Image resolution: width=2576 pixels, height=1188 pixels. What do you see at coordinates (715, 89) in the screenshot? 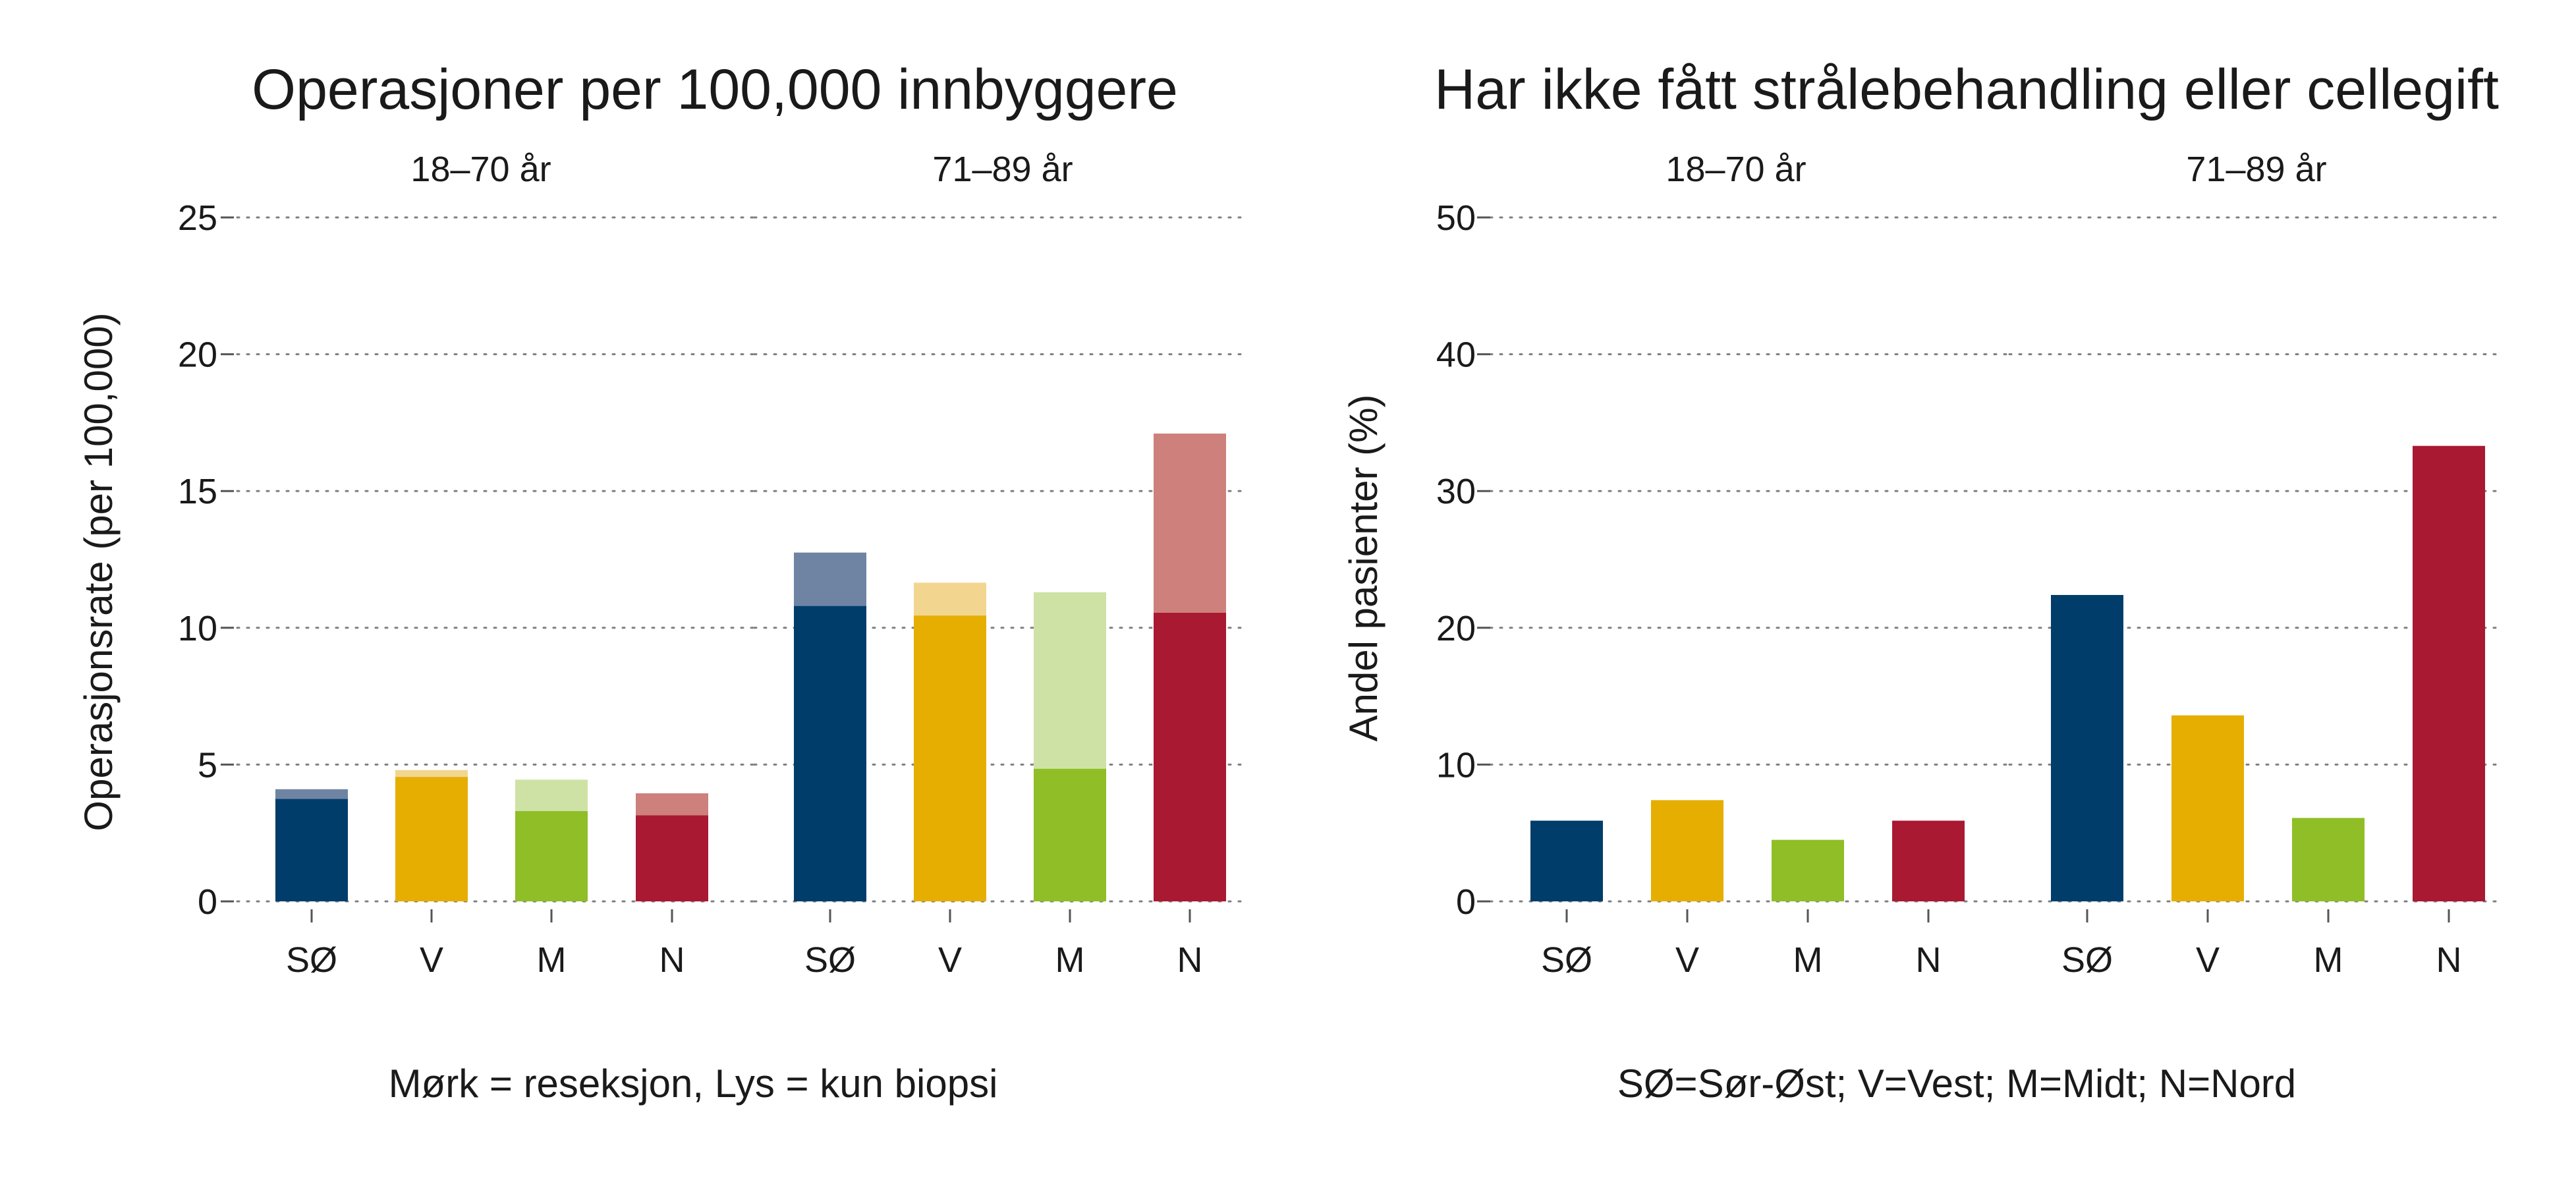
I see `chart-title: Operasjoner per 100,000 innbyggere` at bounding box center [715, 89].